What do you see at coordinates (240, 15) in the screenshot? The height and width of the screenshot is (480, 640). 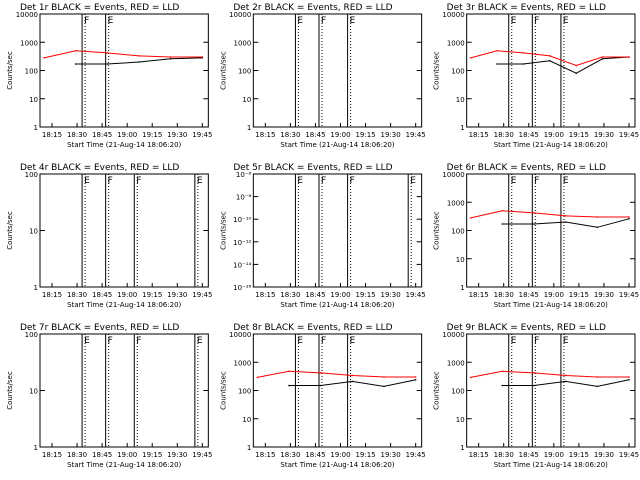 I see `ytick-label: 10000` at bounding box center [240, 15].